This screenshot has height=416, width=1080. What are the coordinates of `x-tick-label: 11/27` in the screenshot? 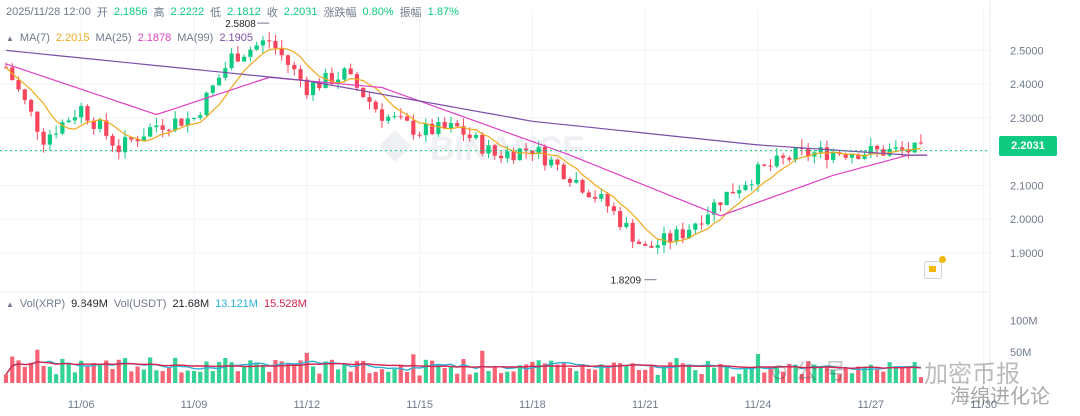 It's located at (870, 405).